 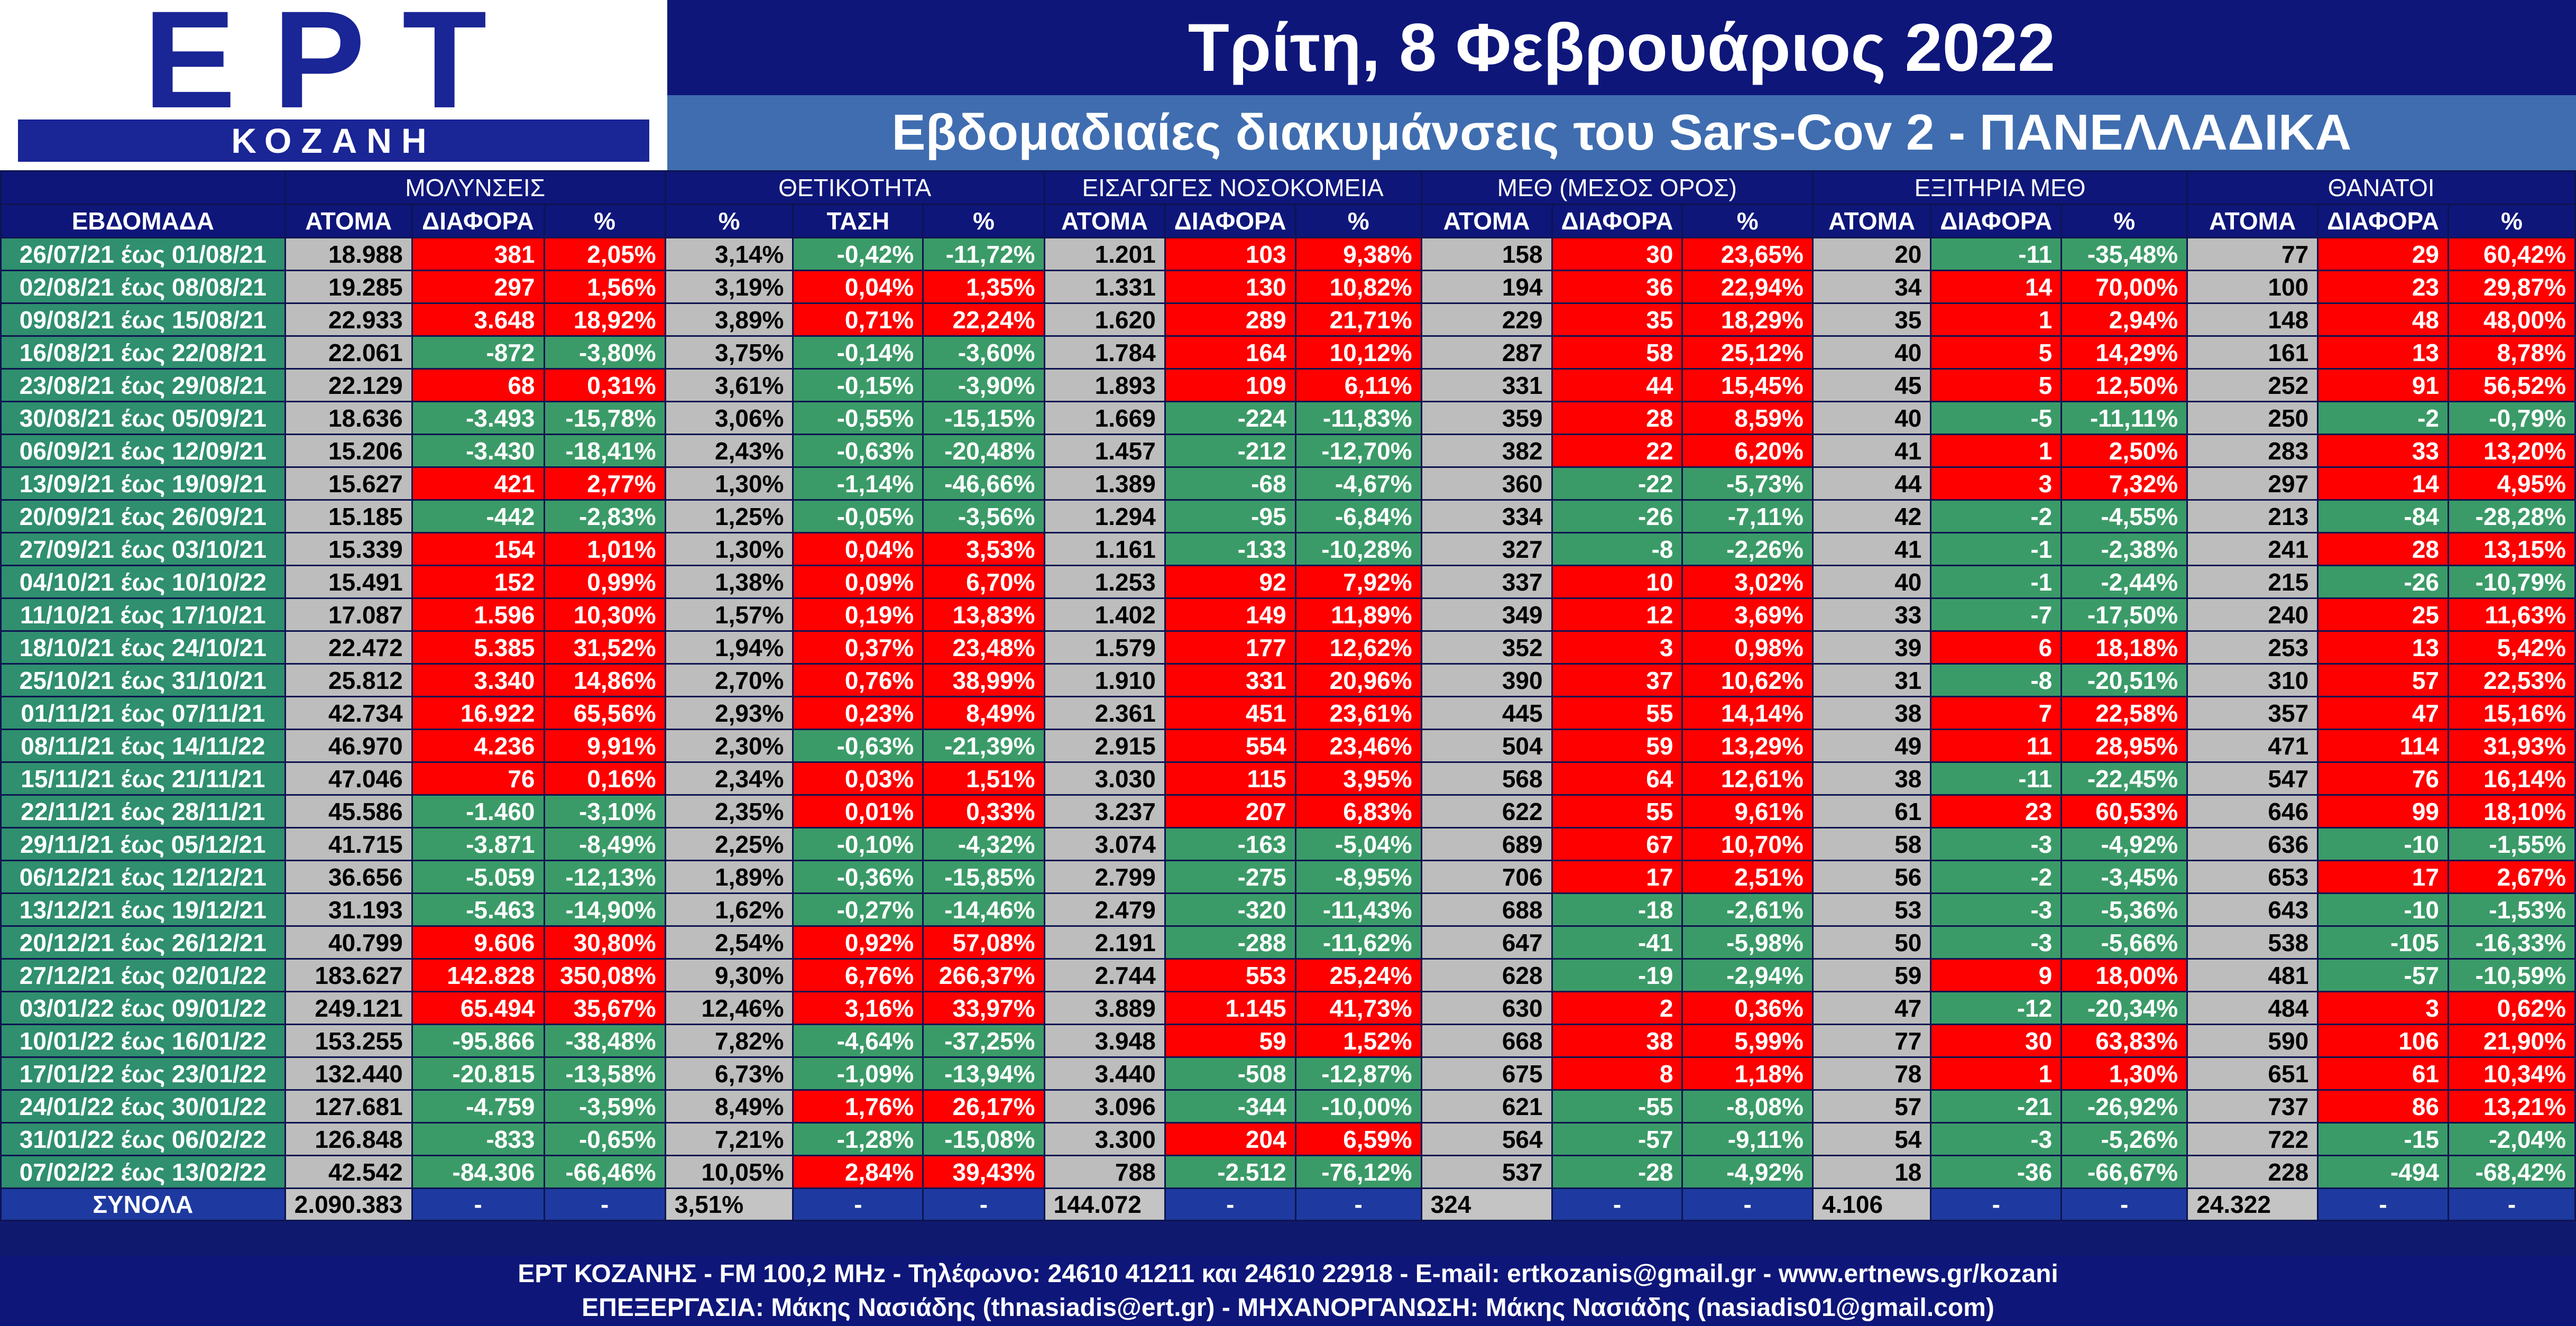 I want to click on data-cell: 78, so click(x=1871, y=1073).